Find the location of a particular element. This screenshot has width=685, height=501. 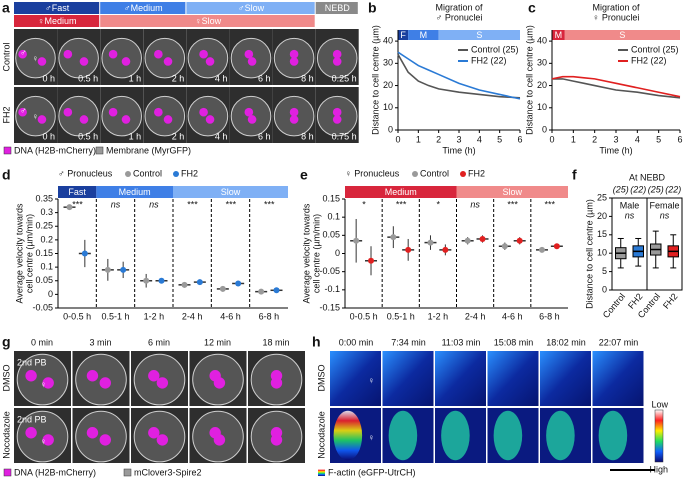

phase-label: NEBD is located at coordinates (338, 8).